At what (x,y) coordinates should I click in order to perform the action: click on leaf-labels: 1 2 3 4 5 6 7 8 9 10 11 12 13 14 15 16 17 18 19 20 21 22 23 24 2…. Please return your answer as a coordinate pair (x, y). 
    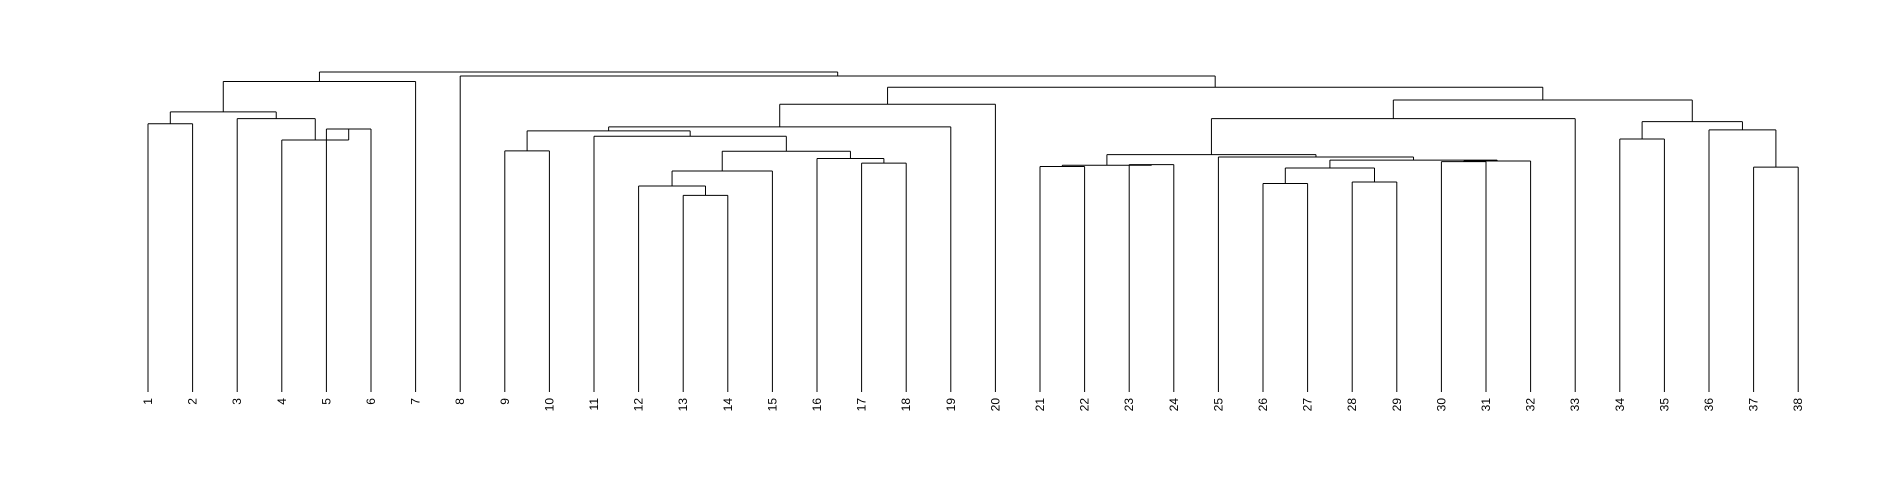
    Looking at the image, I should click on (973, 405).